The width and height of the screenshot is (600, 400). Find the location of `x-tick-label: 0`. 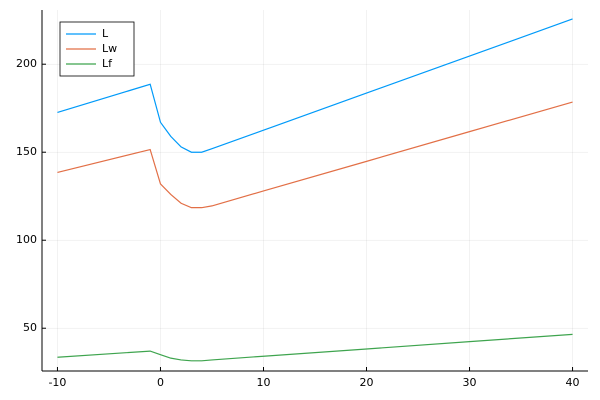

x-tick-label: 0 is located at coordinates (160, 382).